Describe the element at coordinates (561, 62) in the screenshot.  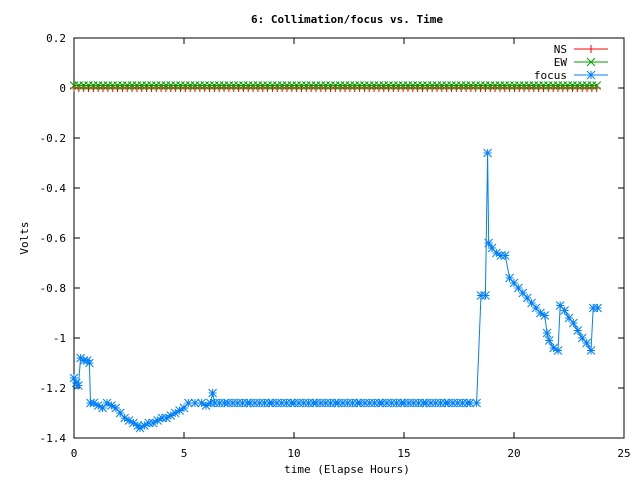
I see `legend-label-ew: EW` at that location.